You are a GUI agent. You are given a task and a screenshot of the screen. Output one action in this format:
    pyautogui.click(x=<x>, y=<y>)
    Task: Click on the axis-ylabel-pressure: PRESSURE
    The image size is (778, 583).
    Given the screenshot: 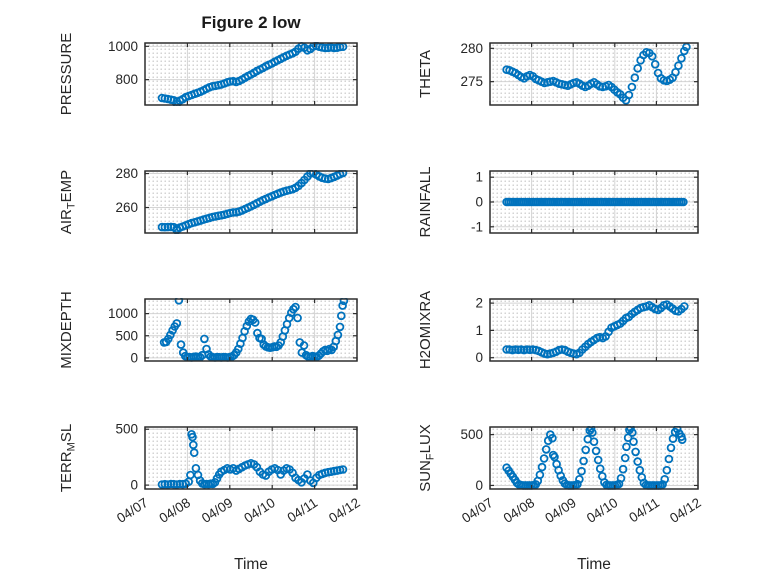 What is the action you would take?
    pyautogui.click(x=66, y=74)
    